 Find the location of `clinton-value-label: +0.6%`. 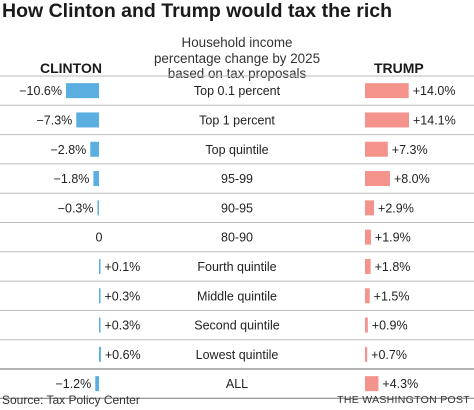

clinton-value-label: +0.6% is located at coordinates (123, 355).